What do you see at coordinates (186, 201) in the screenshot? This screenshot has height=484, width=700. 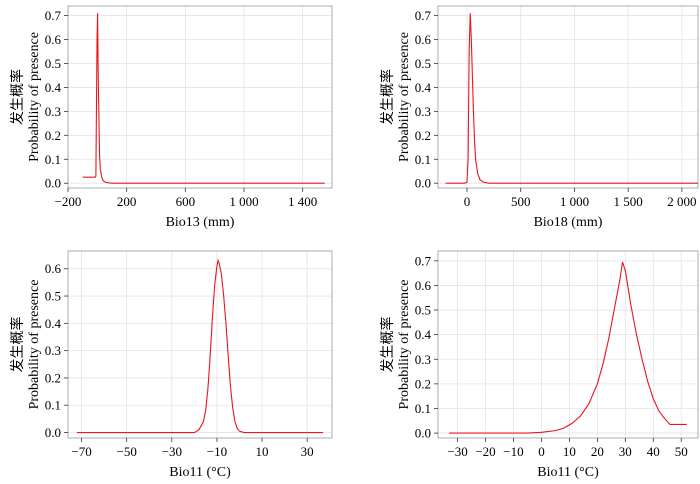 I see `x-tick-label: 600` at bounding box center [186, 201].